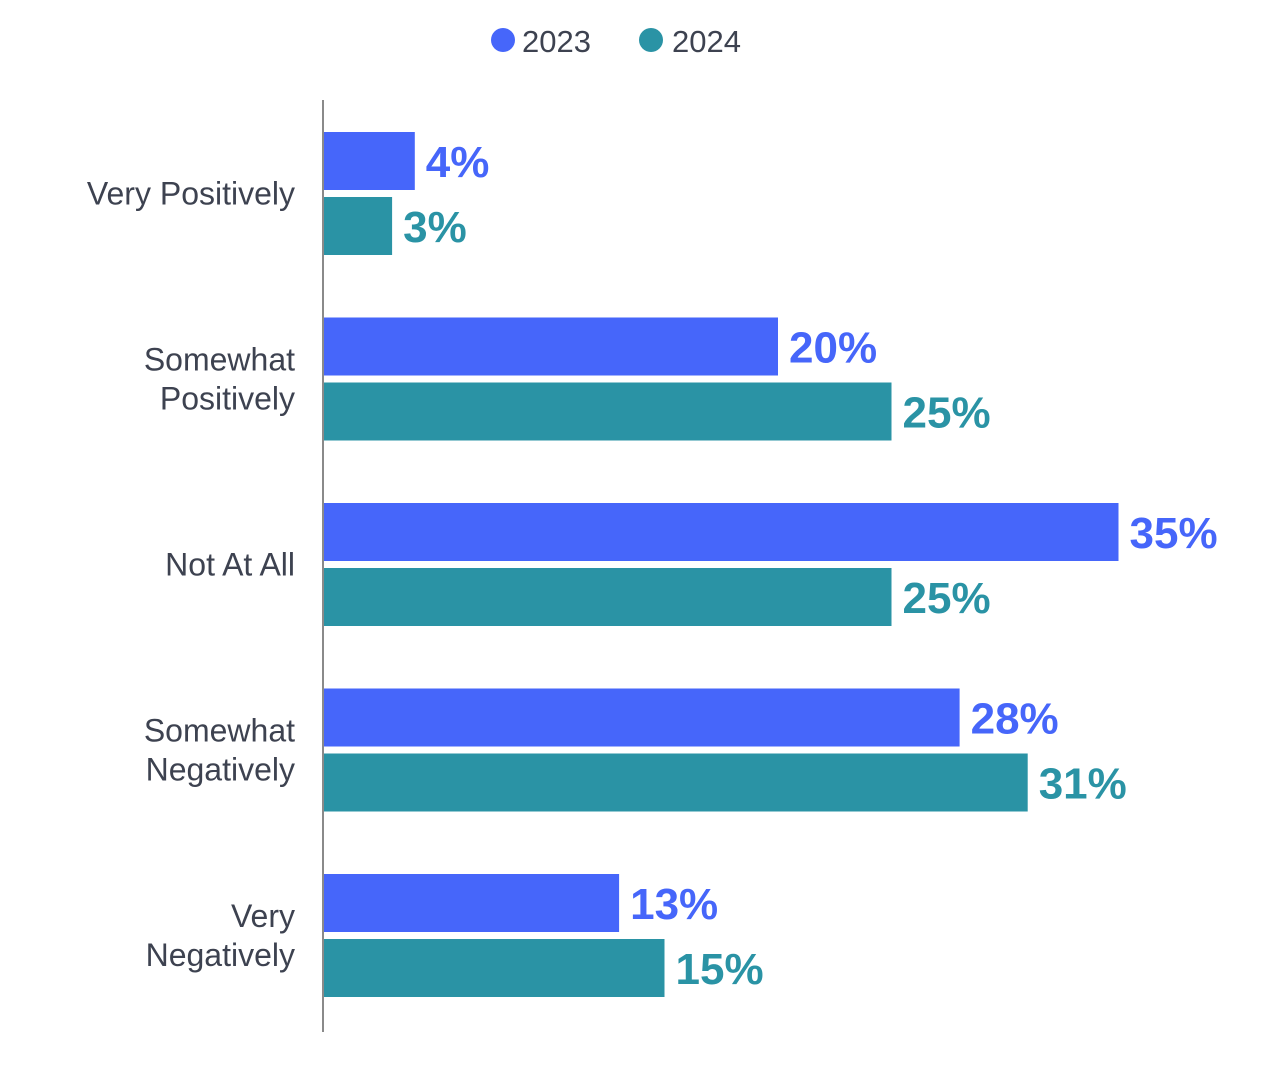  What do you see at coordinates (503, 40) in the screenshot?
I see `legend-marker-2023` at bounding box center [503, 40].